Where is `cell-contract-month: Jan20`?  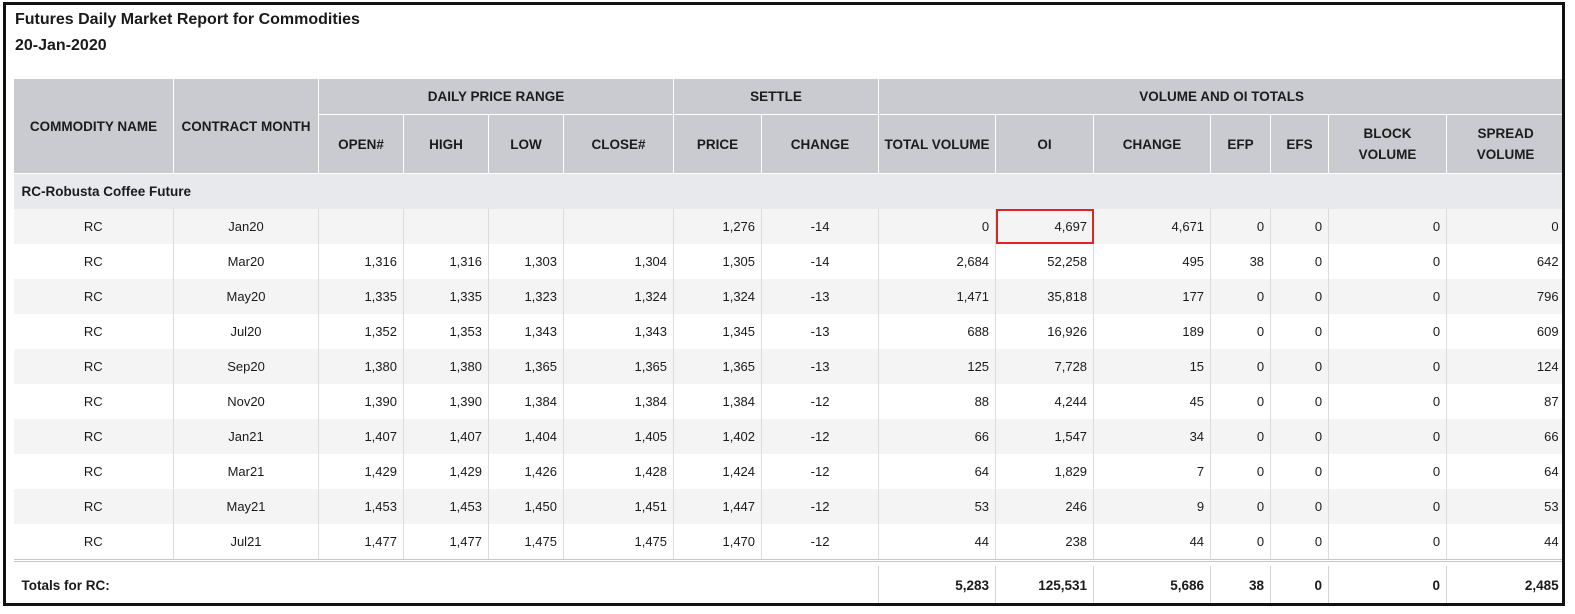 cell-contract-month: Jan20 is located at coordinates (246, 226).